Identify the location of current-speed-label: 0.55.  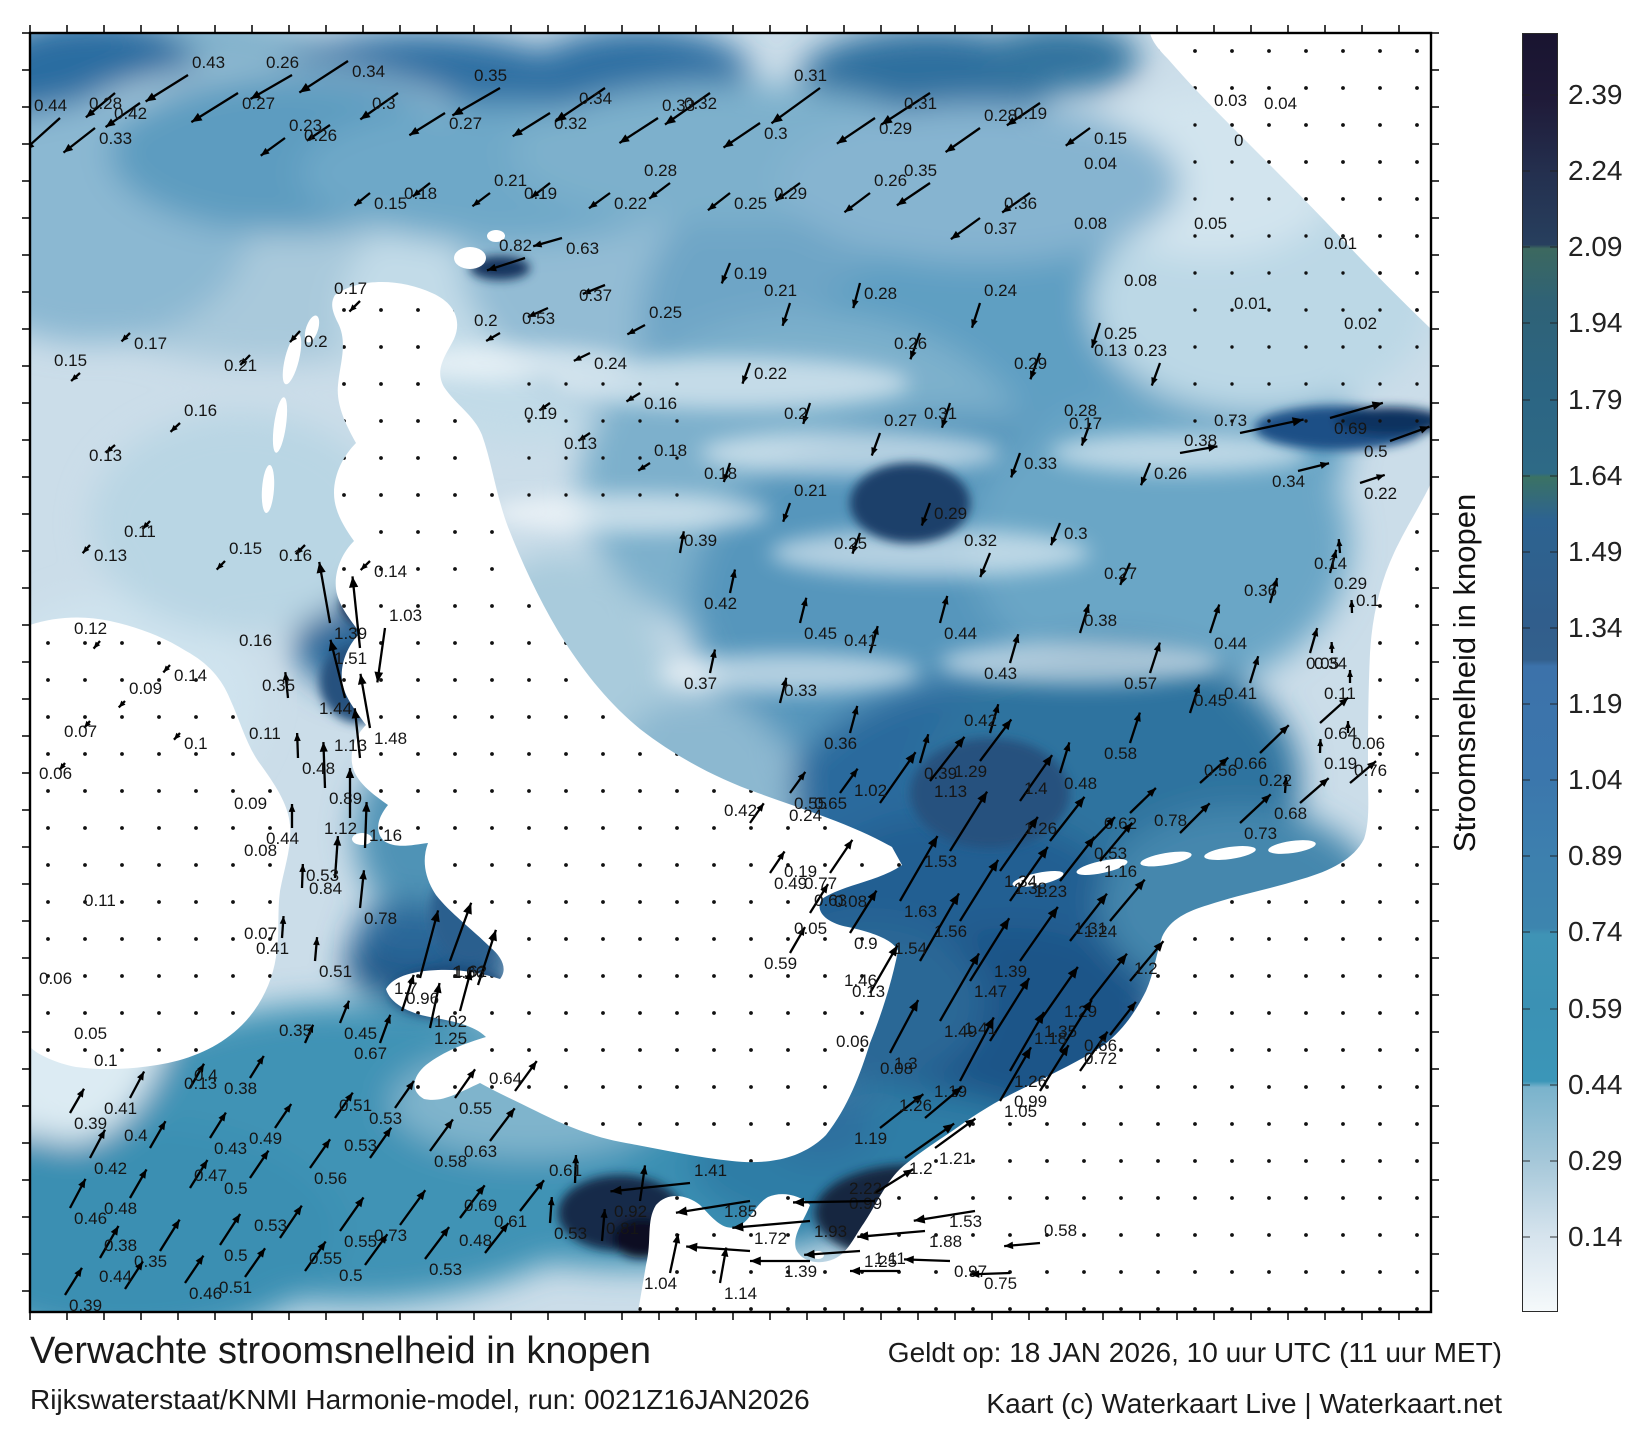
(360, 1241).